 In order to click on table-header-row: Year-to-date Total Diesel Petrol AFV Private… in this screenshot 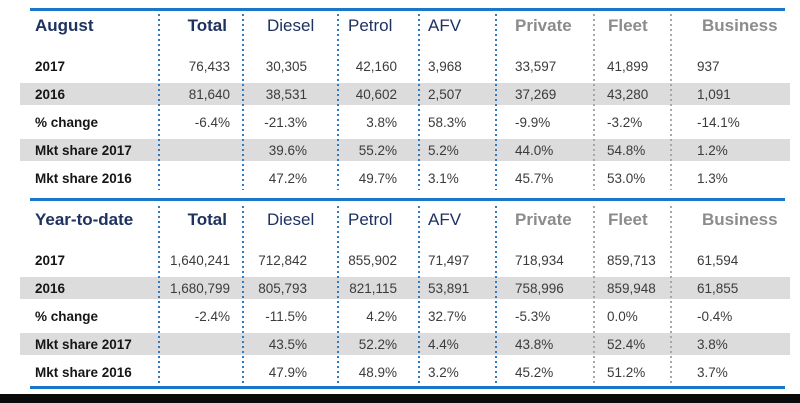, I will do `click(405, 220)`.